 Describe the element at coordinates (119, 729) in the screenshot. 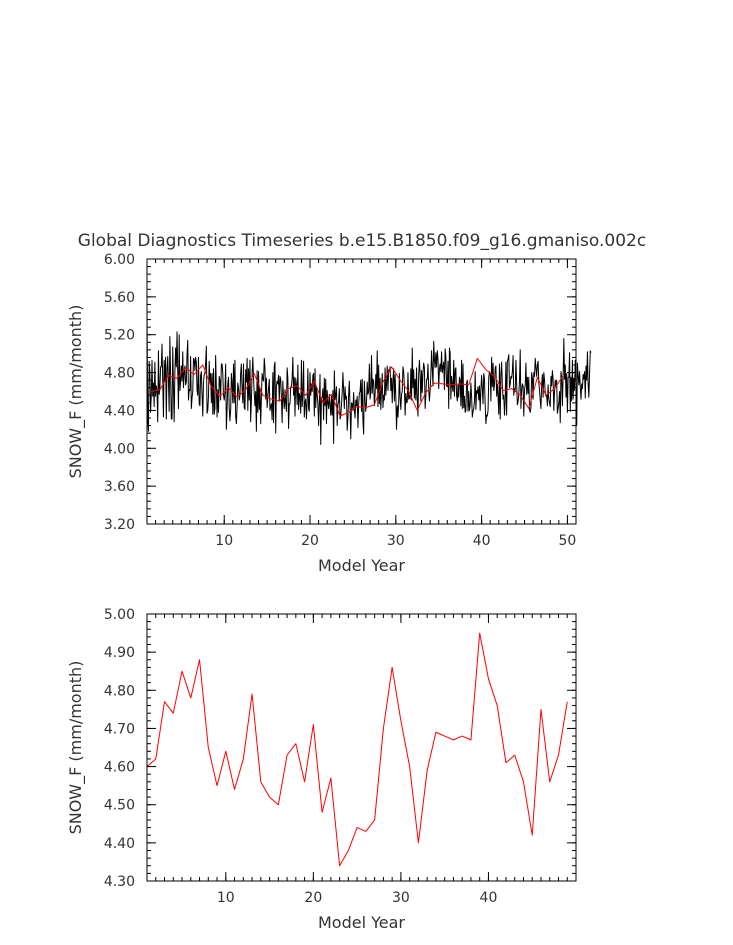

I see `y-tick-label: 4.70` at that location.